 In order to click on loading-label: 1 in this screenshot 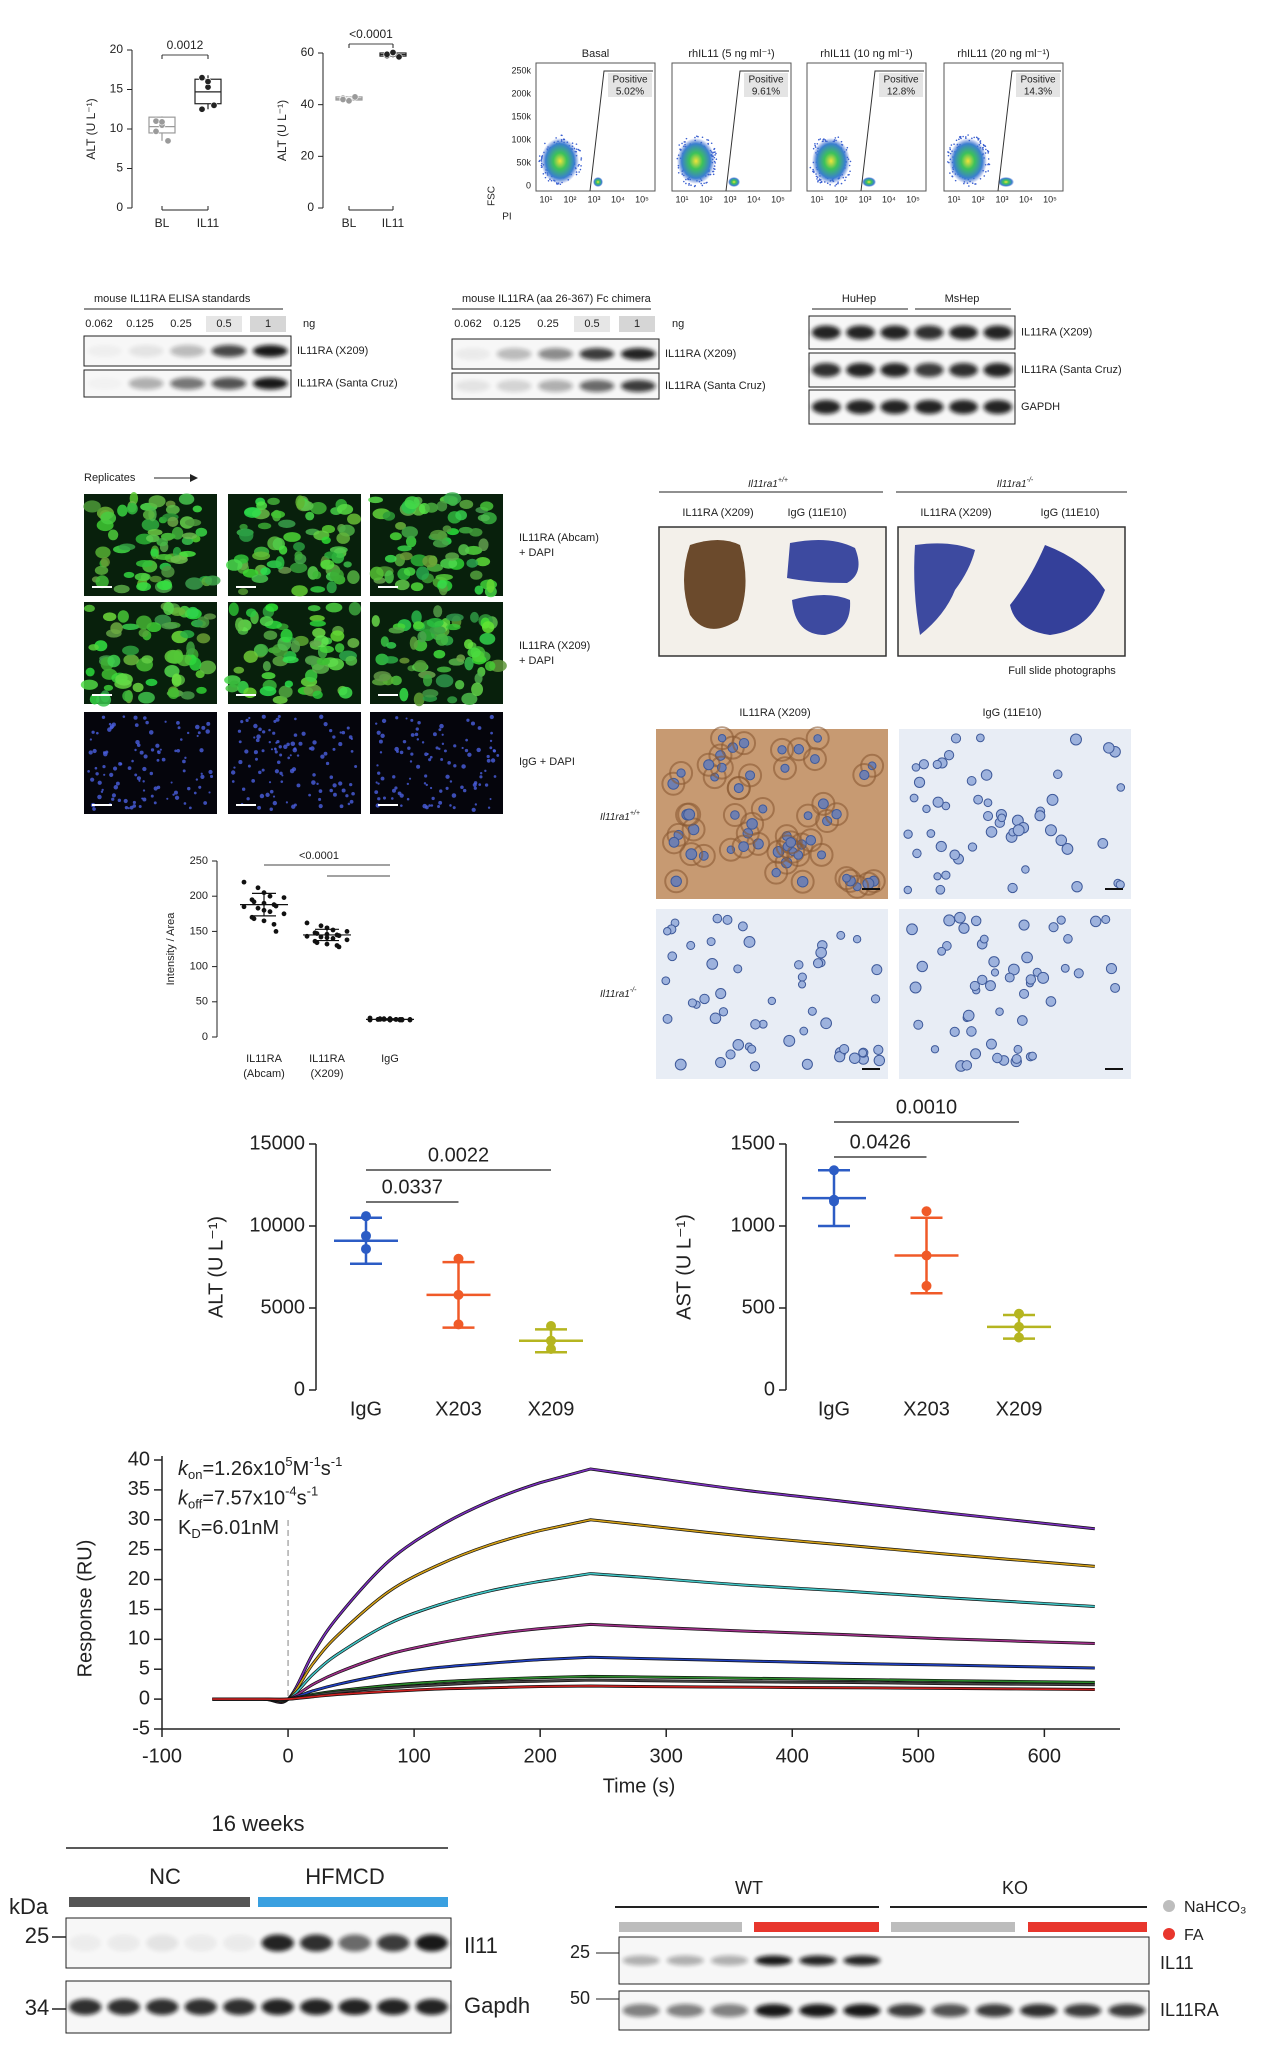, I will do `click(637, 324)`.